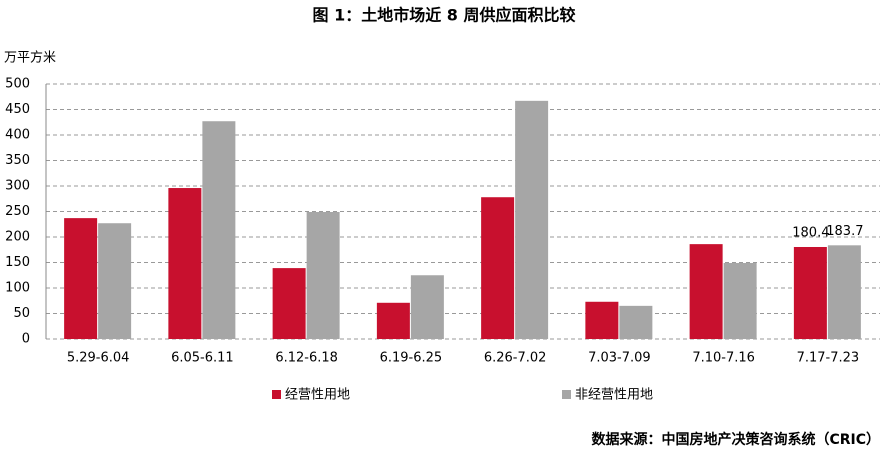 The height and width of the screenshot is (461, 889). I want to click on chart-title: 图 1：土地市场近 8 周供应面积比较, so click(444, 15).